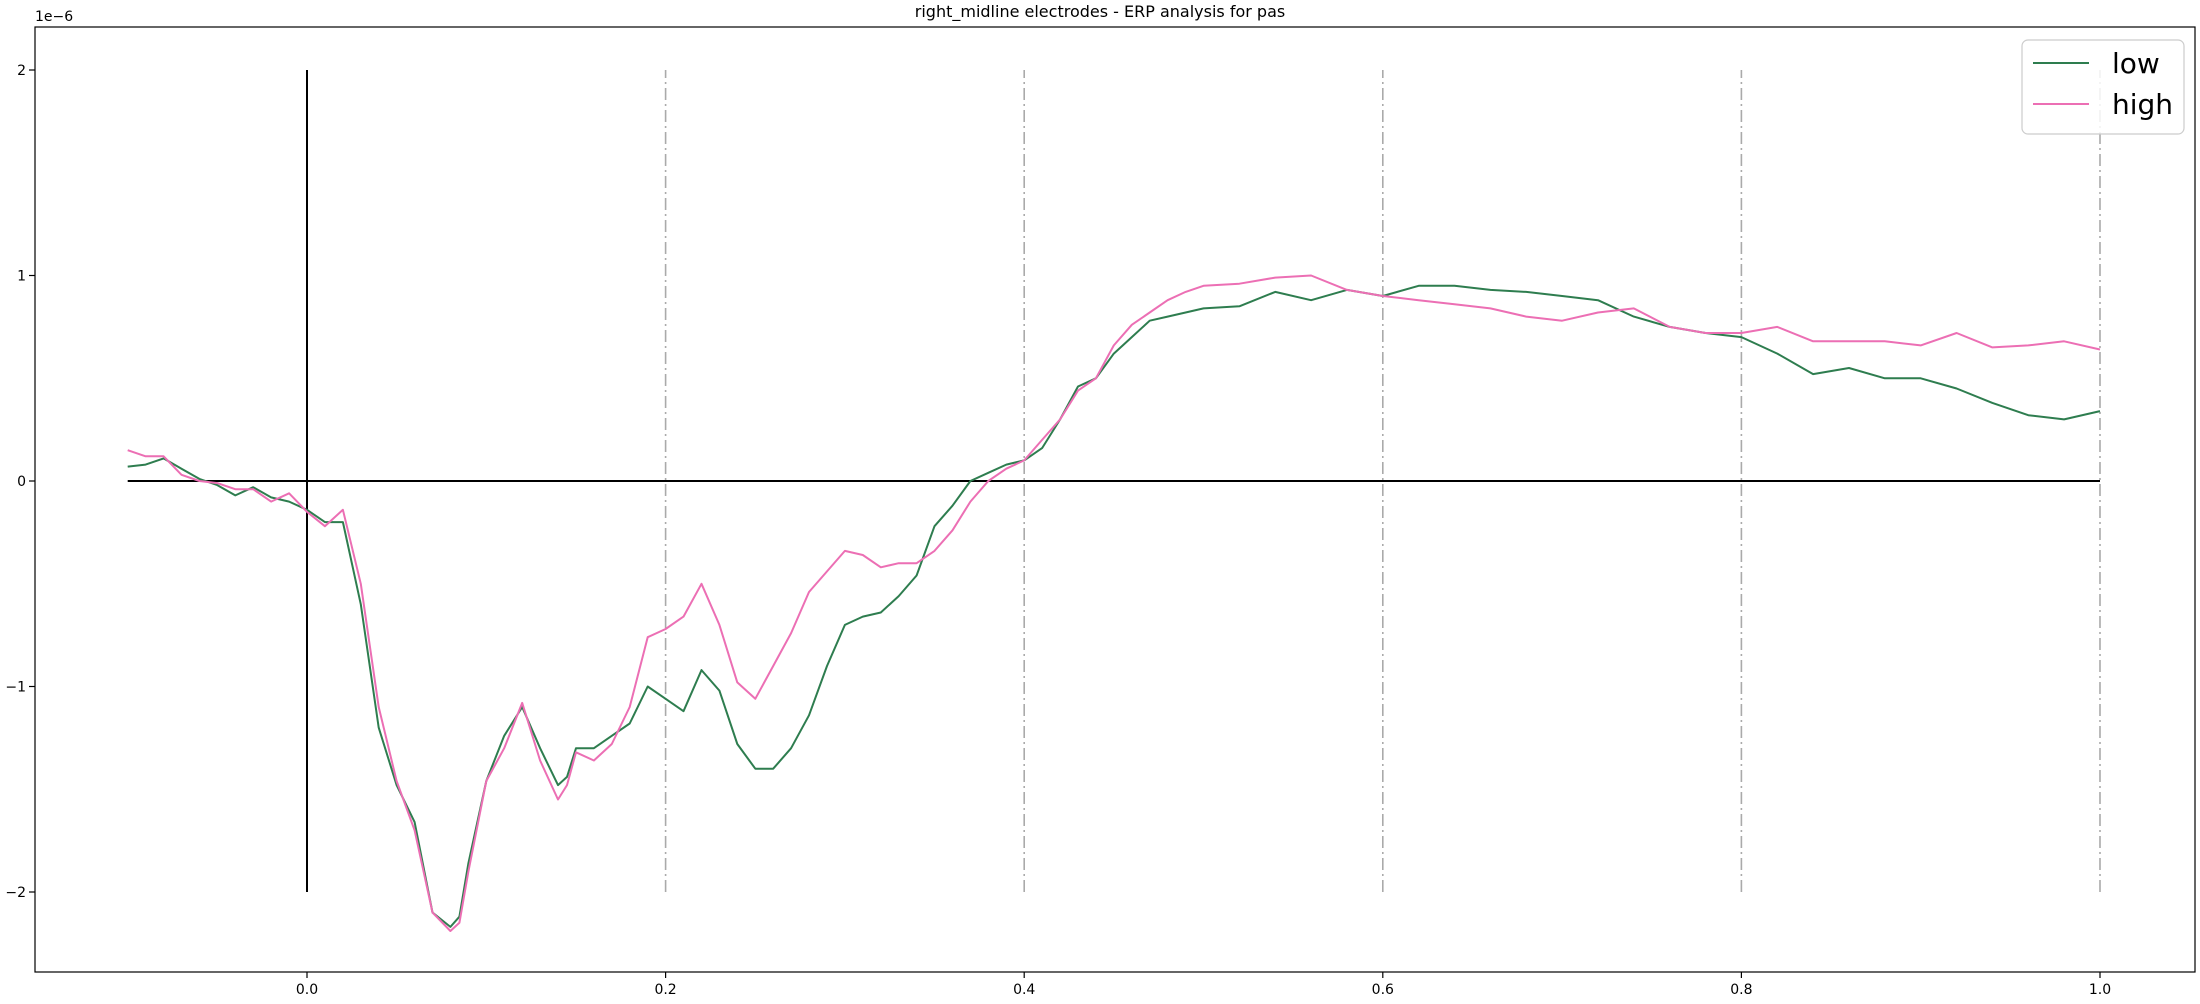 The image size is (2200, 1004). Describe the element at coordinates (21, 277) in the screenshot. I see `y-tick-label: 1` at that location.